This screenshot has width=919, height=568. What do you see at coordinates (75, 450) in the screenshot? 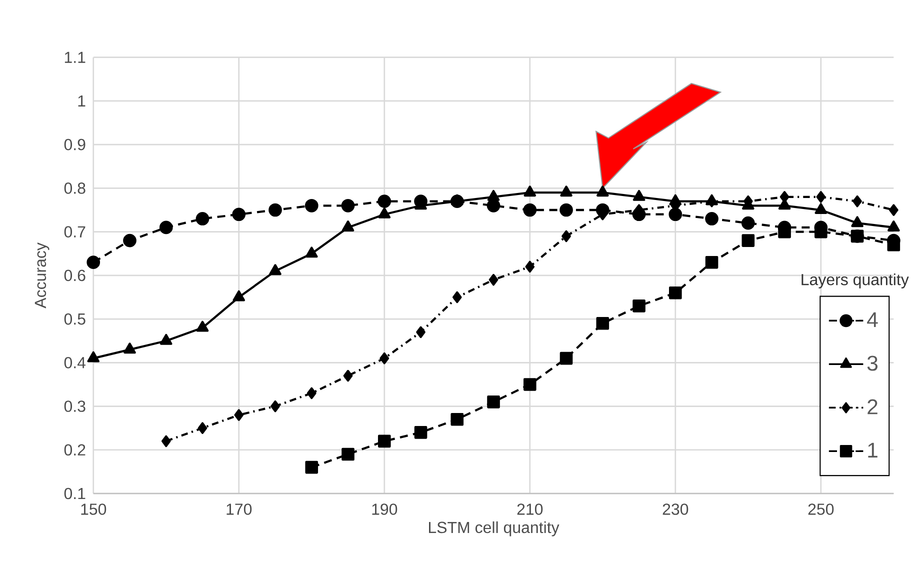
I see `y-tick-label: 0.2` at bounding box center [75, 450].